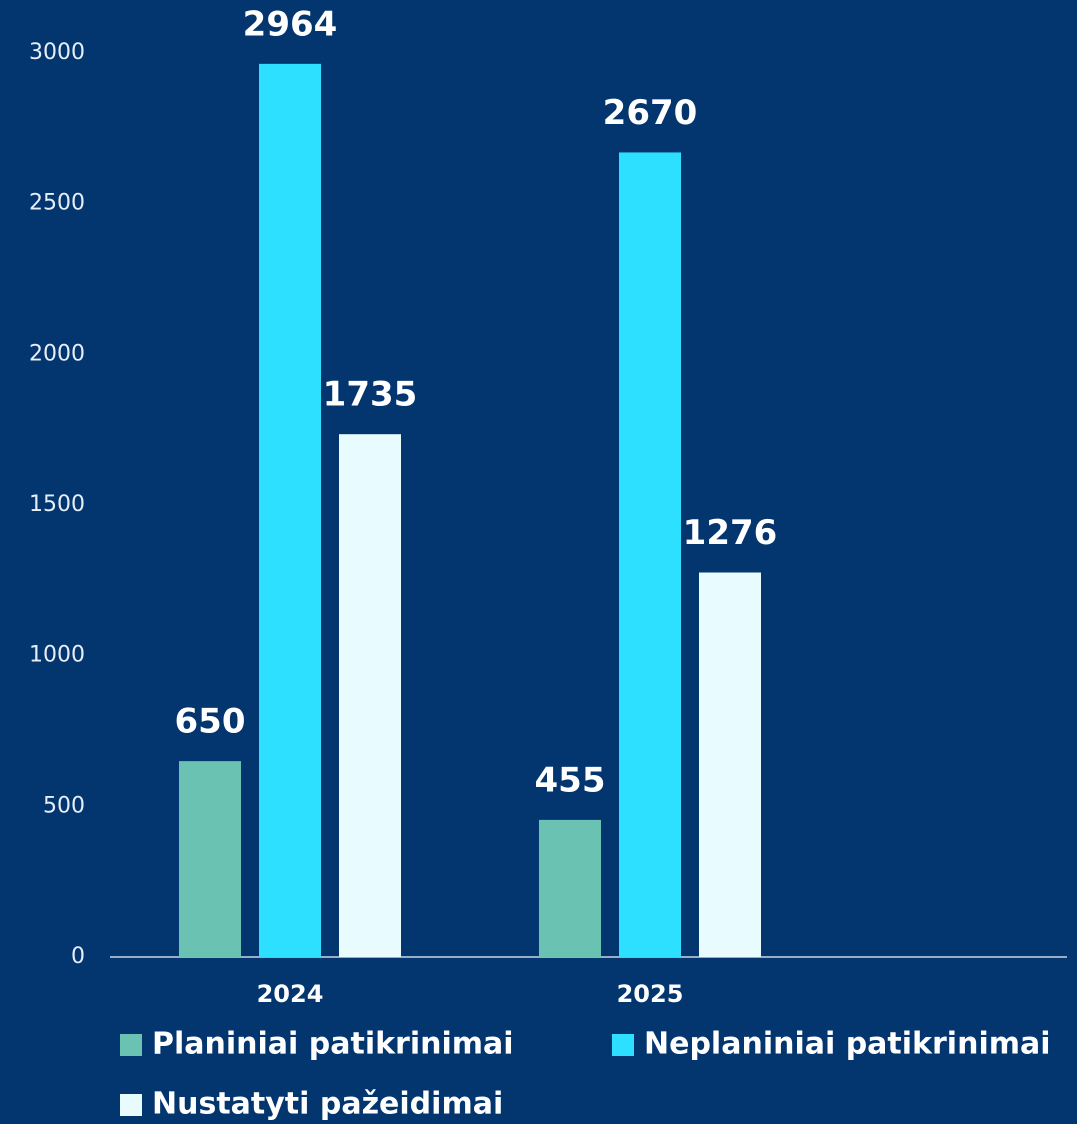  What do you see at coordinates (57, 203) in the screenshot?
I see `y-tick-label: 2500` at bounding box center [57, 203].